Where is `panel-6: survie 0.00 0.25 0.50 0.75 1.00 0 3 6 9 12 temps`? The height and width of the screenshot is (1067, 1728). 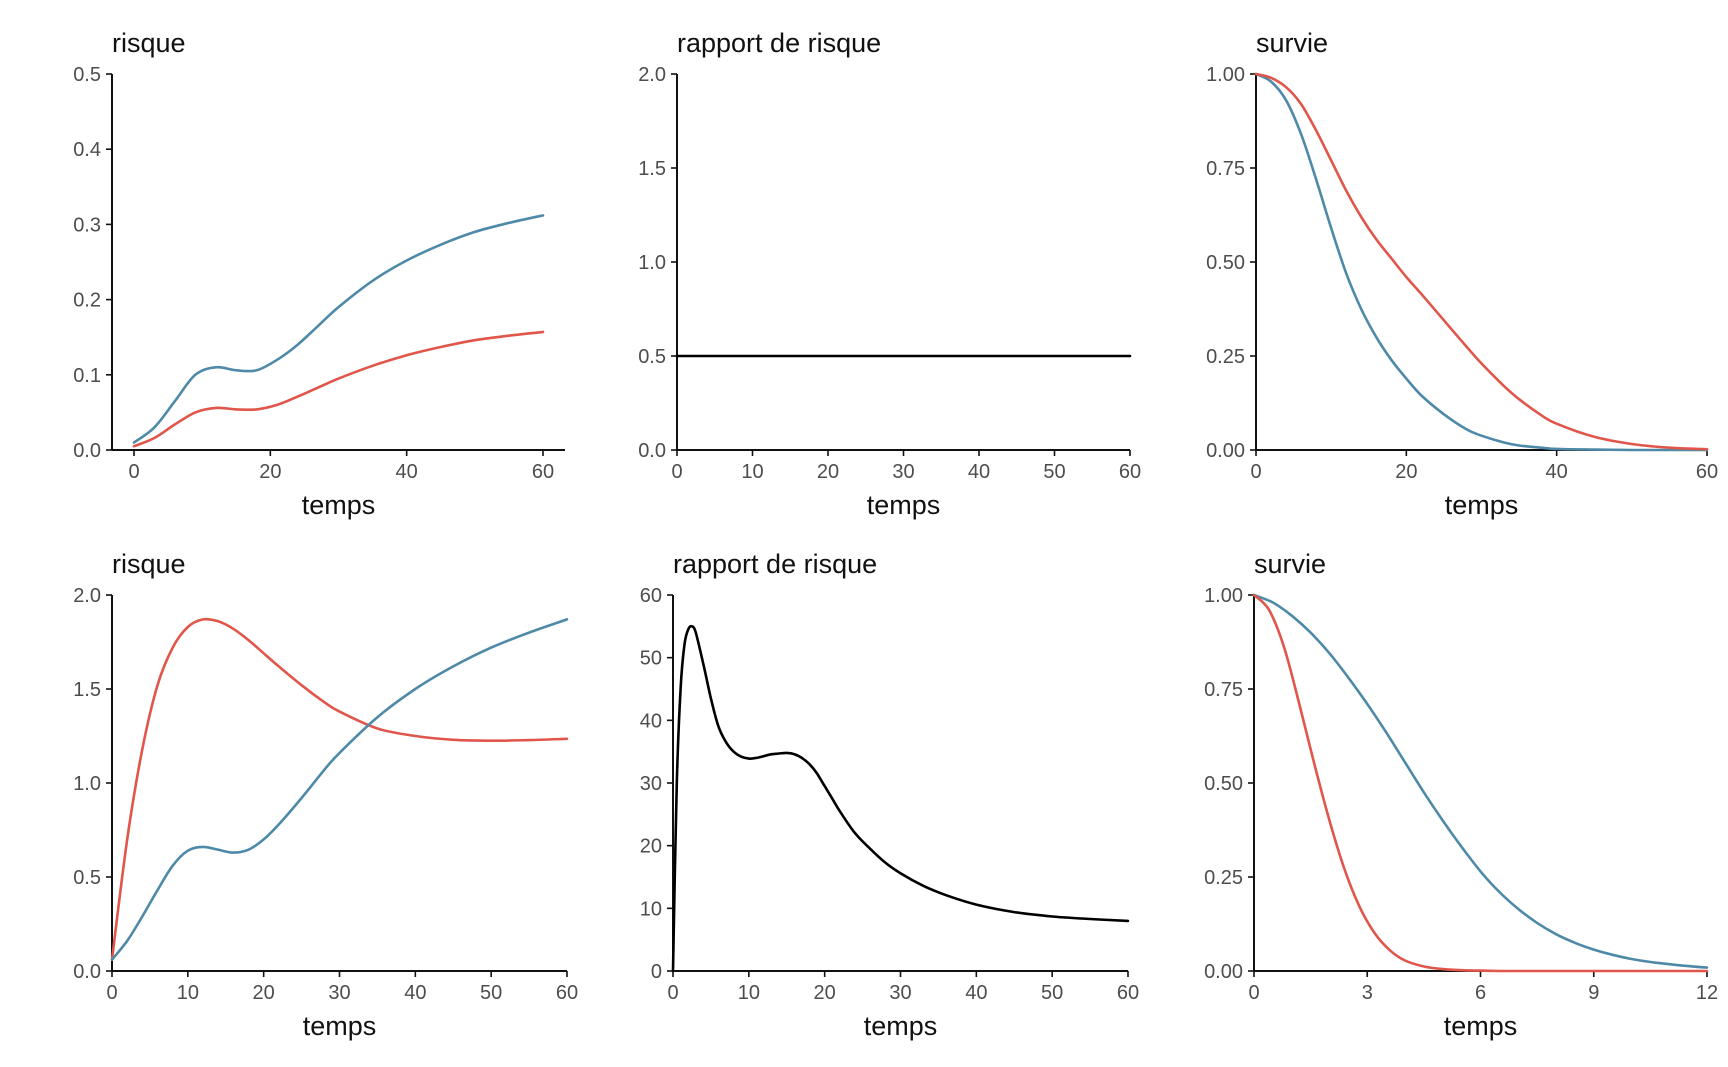
panel-6: survie 0.00 0.25 0.50 0.75 1.00 0 3 6 9 12 temps is located at coordinates (1461, 795).